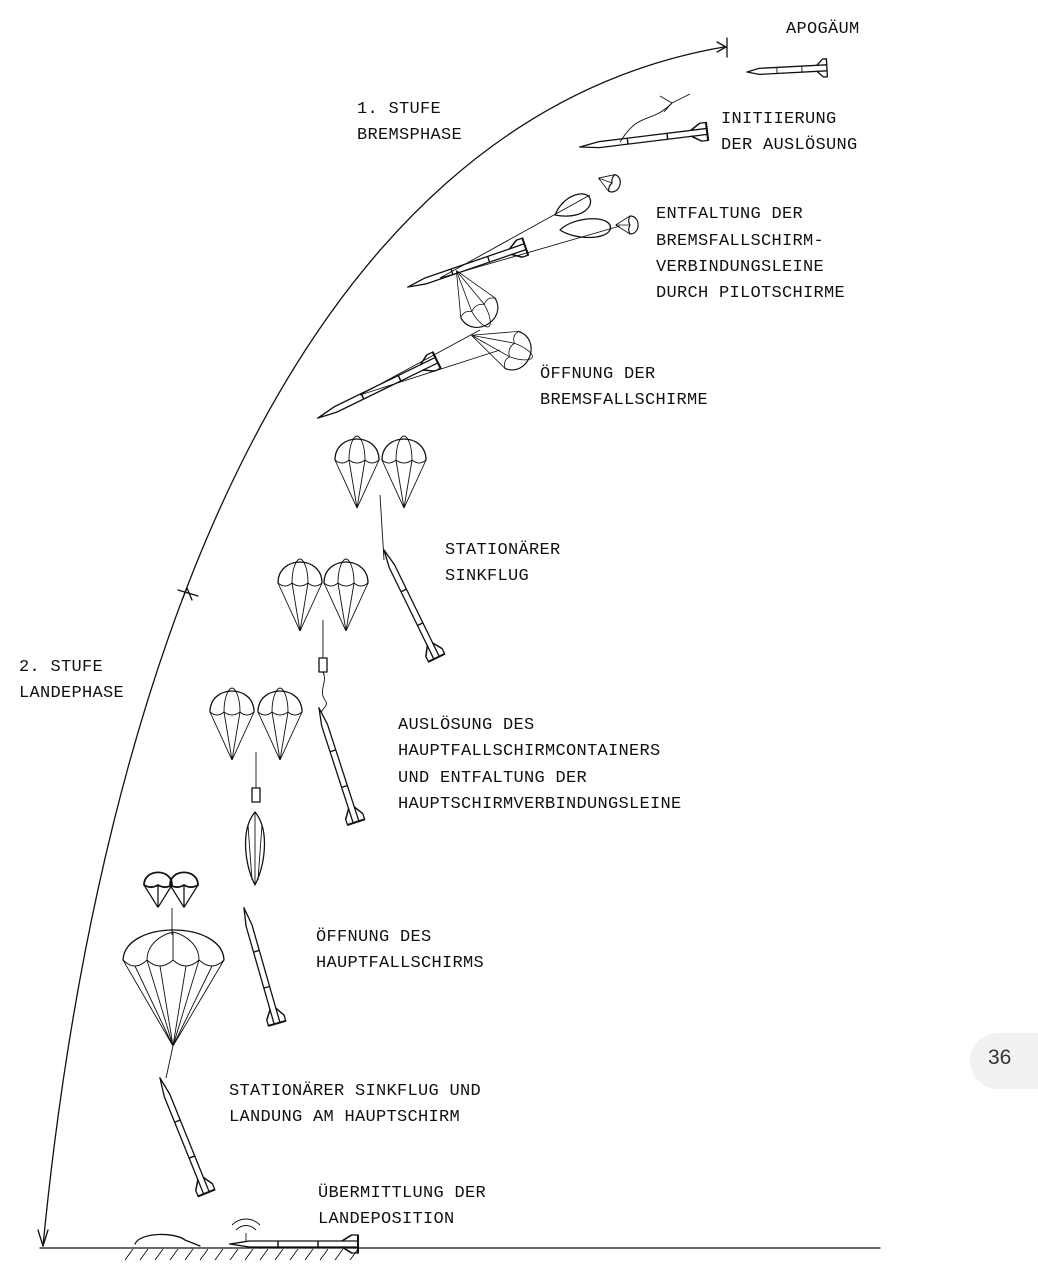 The image size is (1038, 1280). What do you see at coordinates (740, 267) in the screenshot?
I see `label-deploy-drogue-line3: VERBINDUNGSLEINE` at bounding box center [740, 267].